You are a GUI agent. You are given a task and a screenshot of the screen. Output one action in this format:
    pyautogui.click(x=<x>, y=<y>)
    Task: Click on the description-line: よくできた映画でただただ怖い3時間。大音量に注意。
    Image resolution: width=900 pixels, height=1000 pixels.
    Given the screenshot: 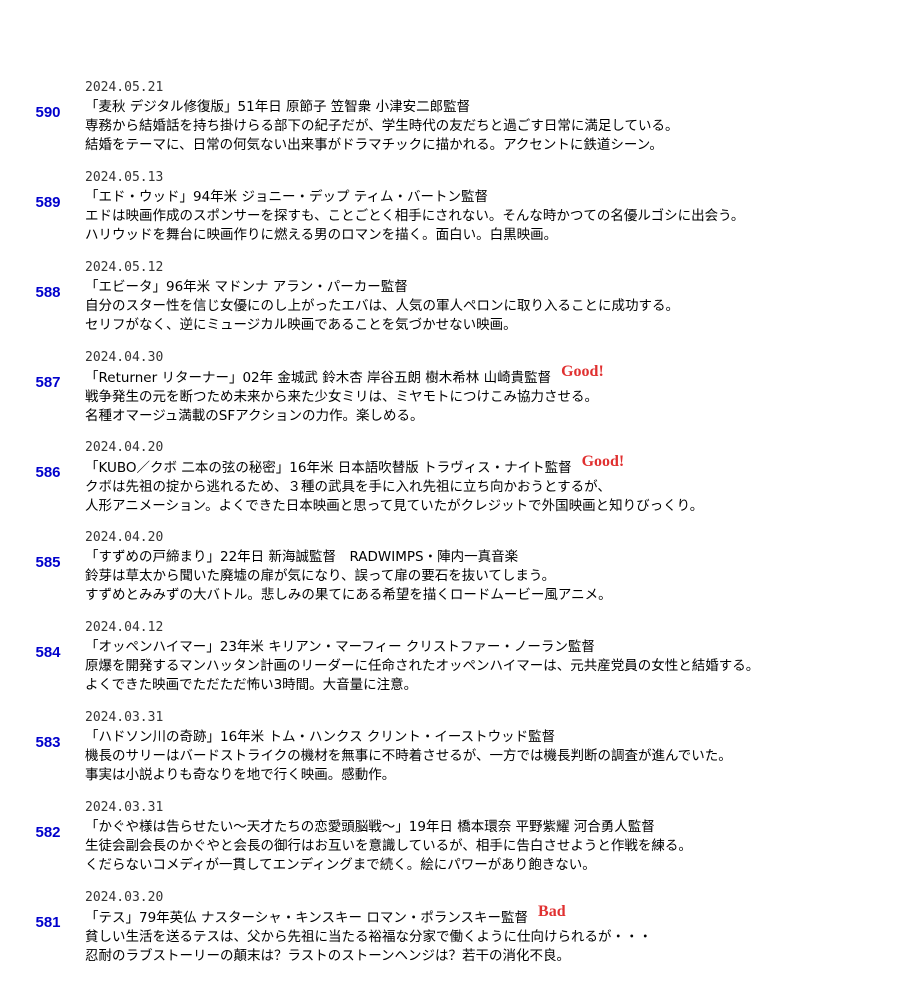 What is the action you would take?
    pyautogui.click(x=251, y=685)
    